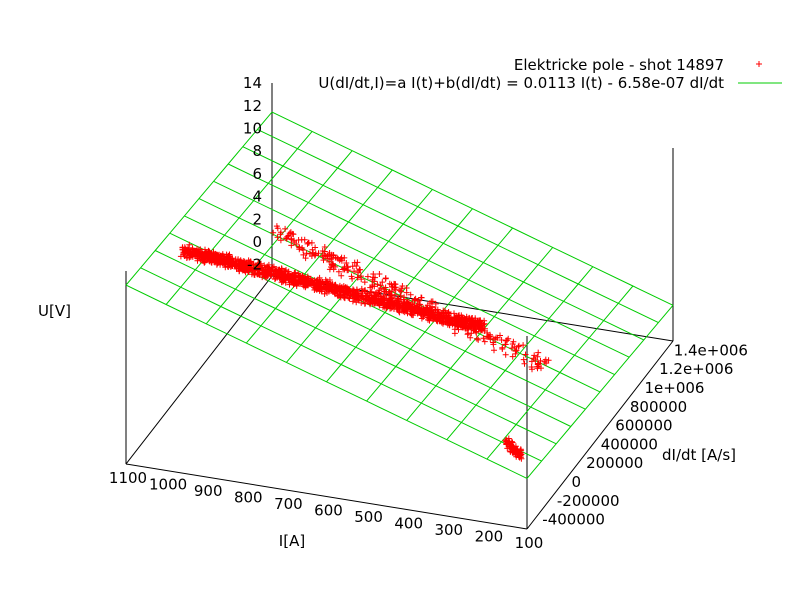 The image size is (800, 600). I want to click on z-tick-label: 10, so click(252, 129).